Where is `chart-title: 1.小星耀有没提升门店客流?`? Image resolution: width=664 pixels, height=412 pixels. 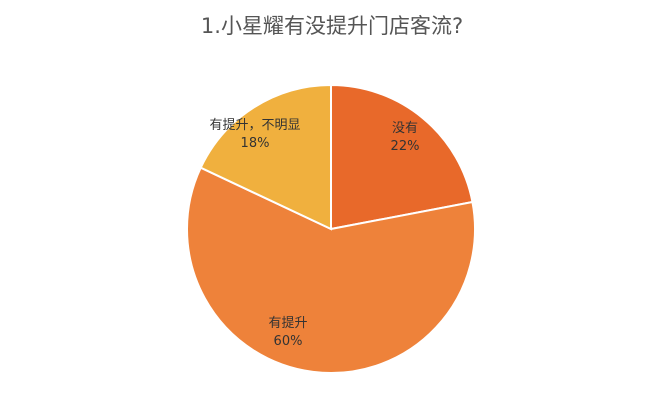
chart-title: 1.小星耀有没提升门店客流? is located at coordinates (332, 26).